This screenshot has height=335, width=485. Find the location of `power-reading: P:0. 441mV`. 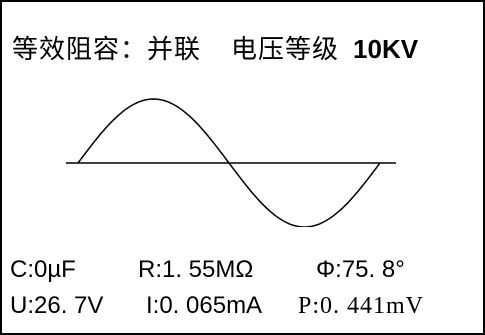

power-reading: P:0. 441mV is located at coordinates (361, 306).